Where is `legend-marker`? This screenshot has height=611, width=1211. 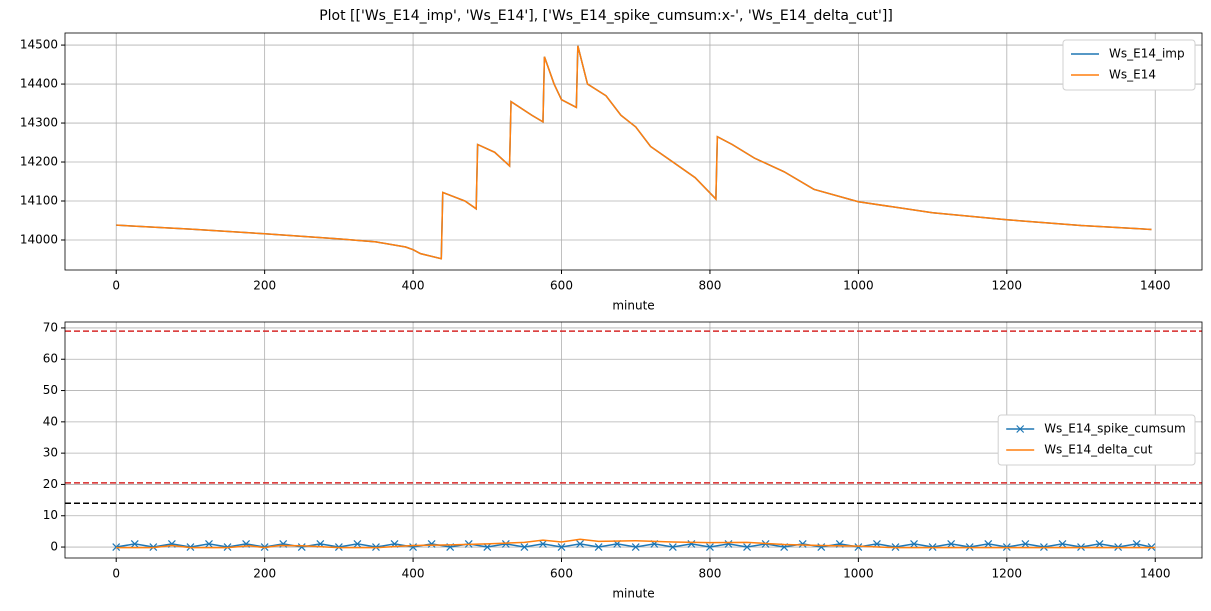
legend-marker is located at coordinates (1020, 429).